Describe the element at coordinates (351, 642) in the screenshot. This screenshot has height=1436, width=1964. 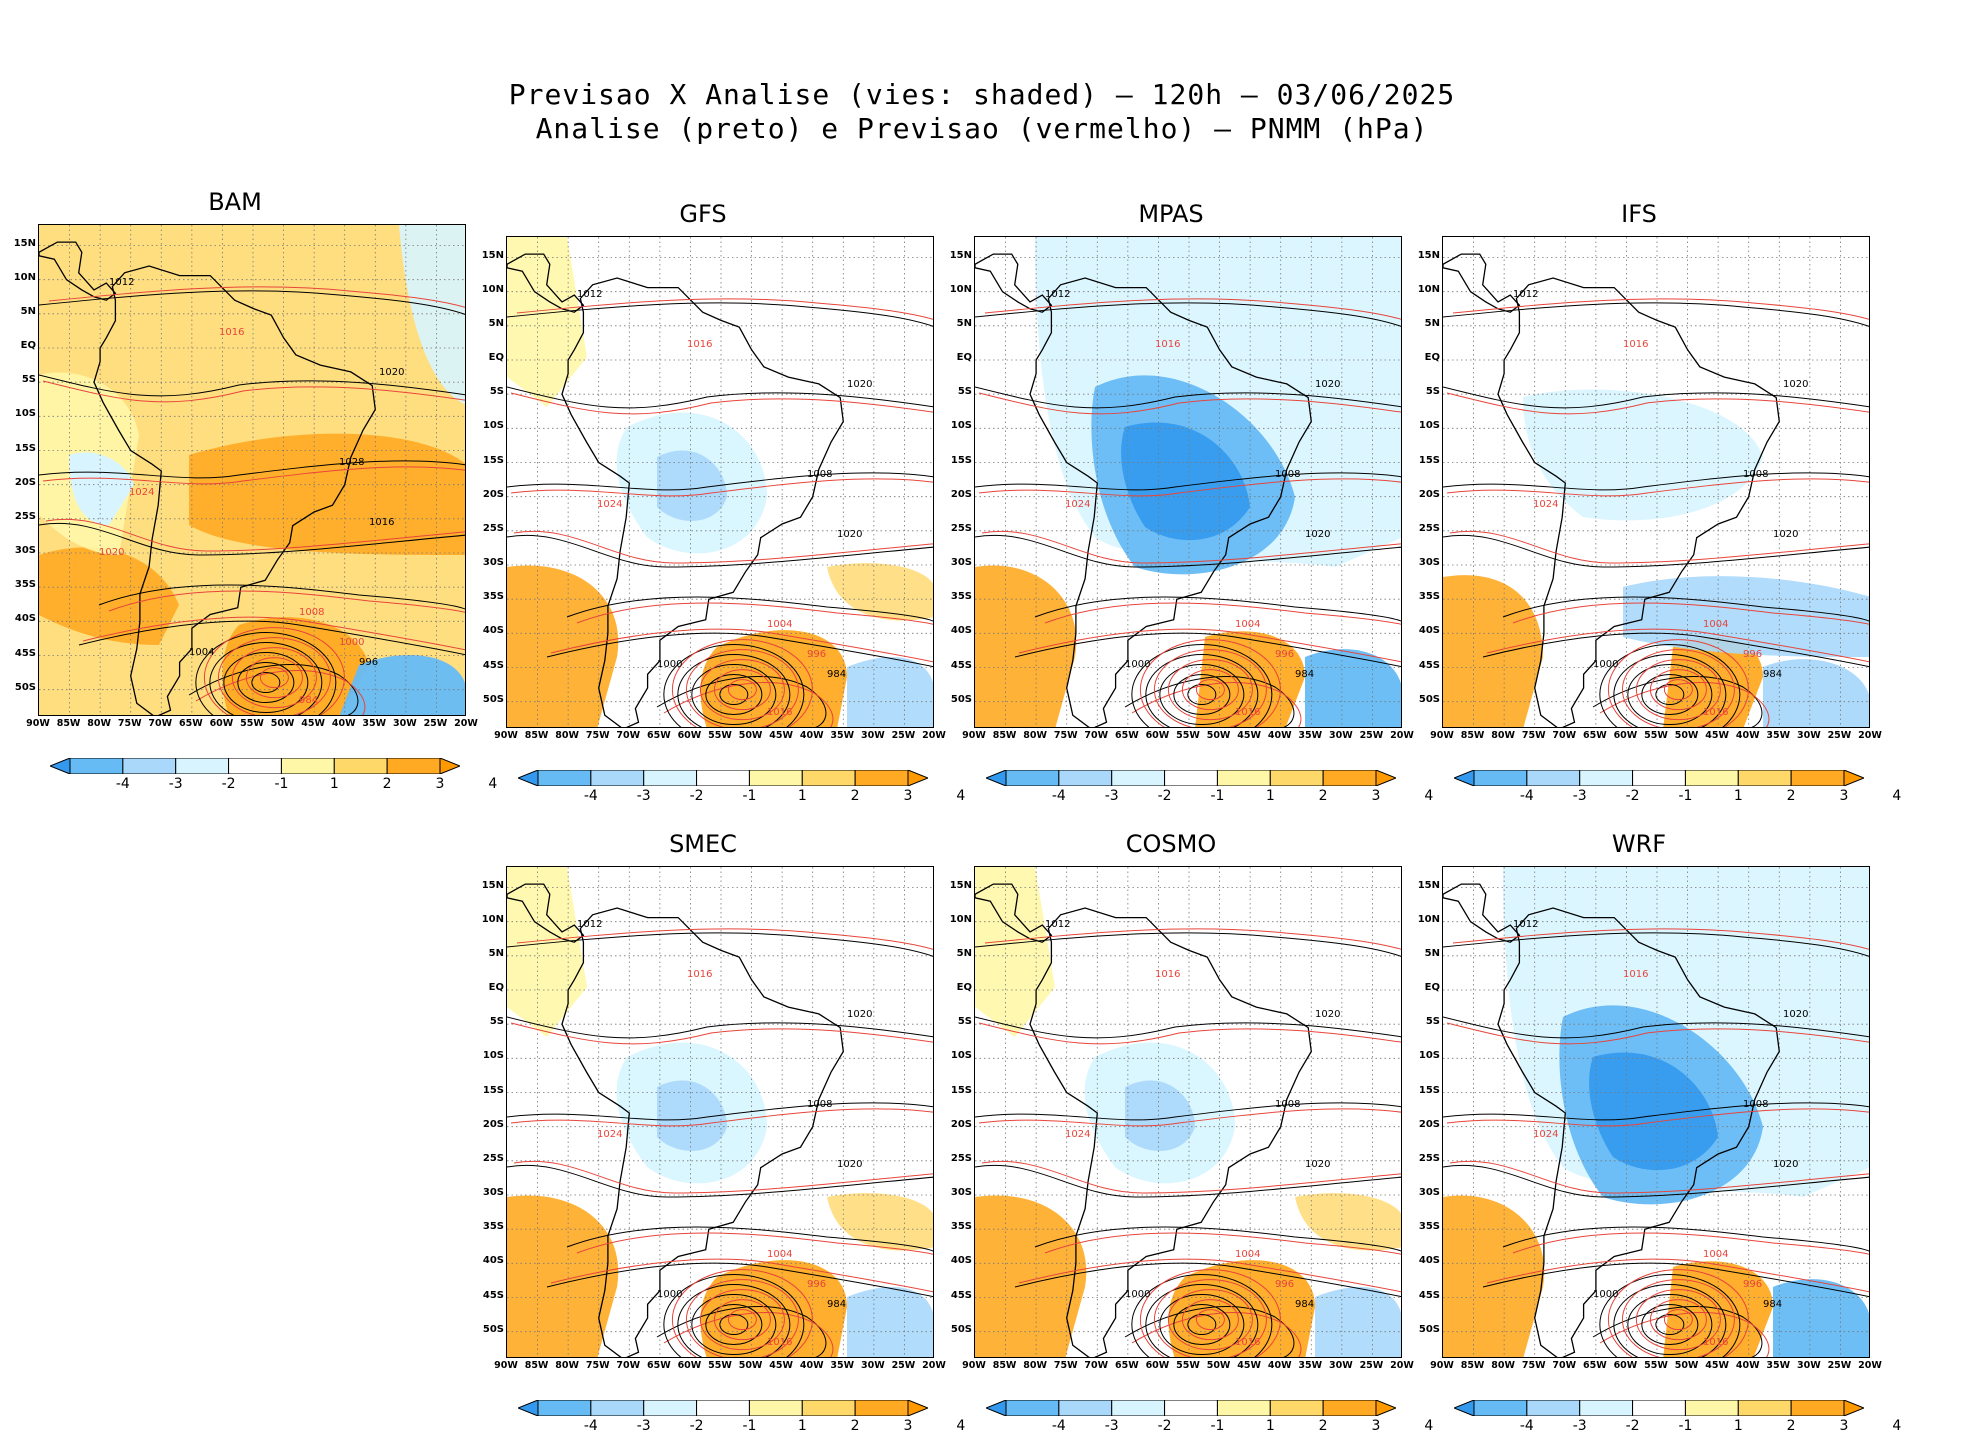
I see `contour-label: 1000` at that location.